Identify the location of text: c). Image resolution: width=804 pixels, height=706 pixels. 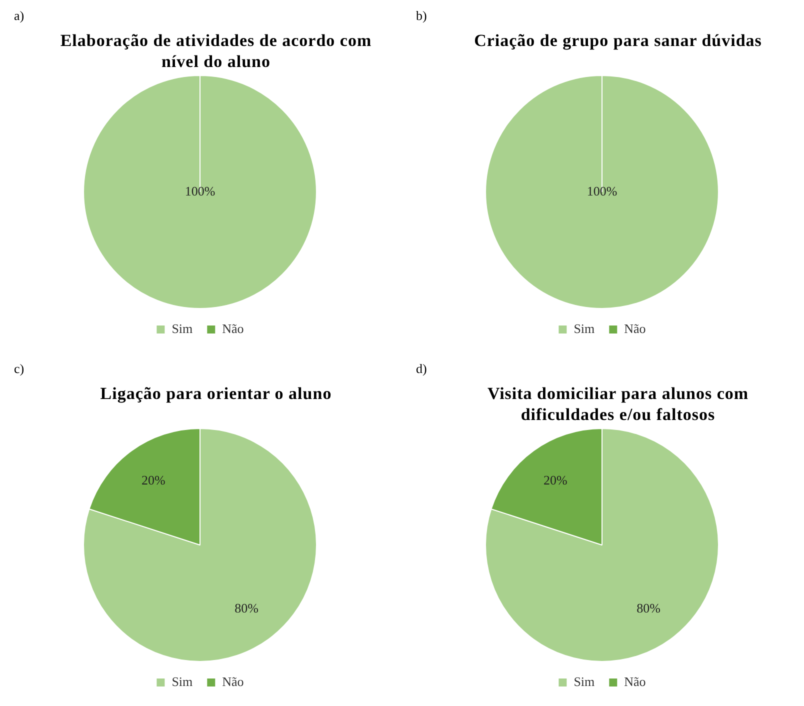
(19, 369).